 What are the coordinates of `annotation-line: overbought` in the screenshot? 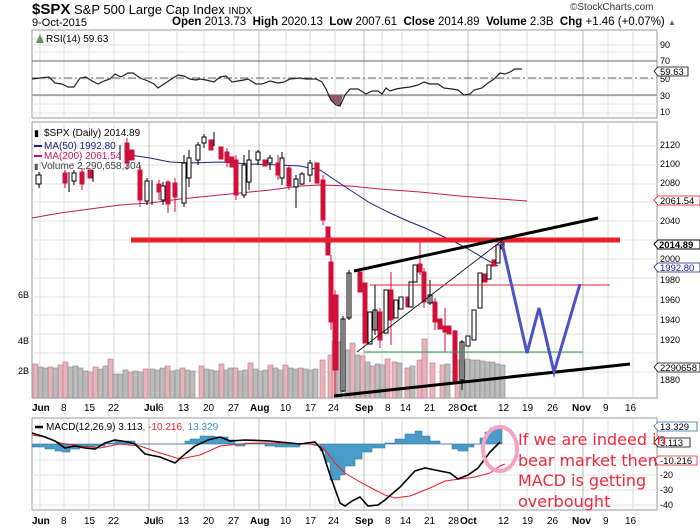 It's located at (564, 501).